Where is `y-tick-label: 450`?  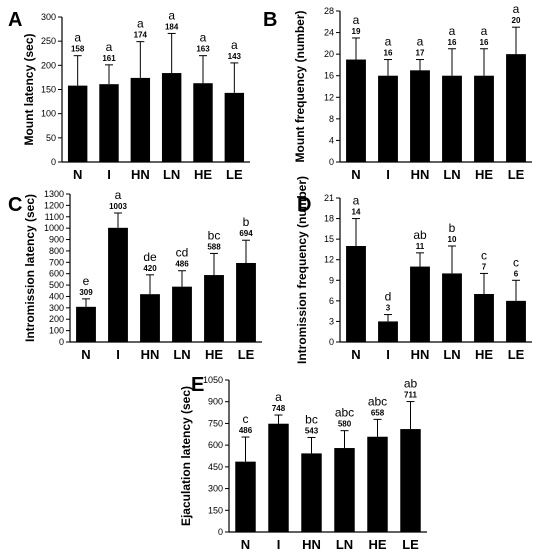 y-tick-label: 450 is located at coordinates (215, 467).